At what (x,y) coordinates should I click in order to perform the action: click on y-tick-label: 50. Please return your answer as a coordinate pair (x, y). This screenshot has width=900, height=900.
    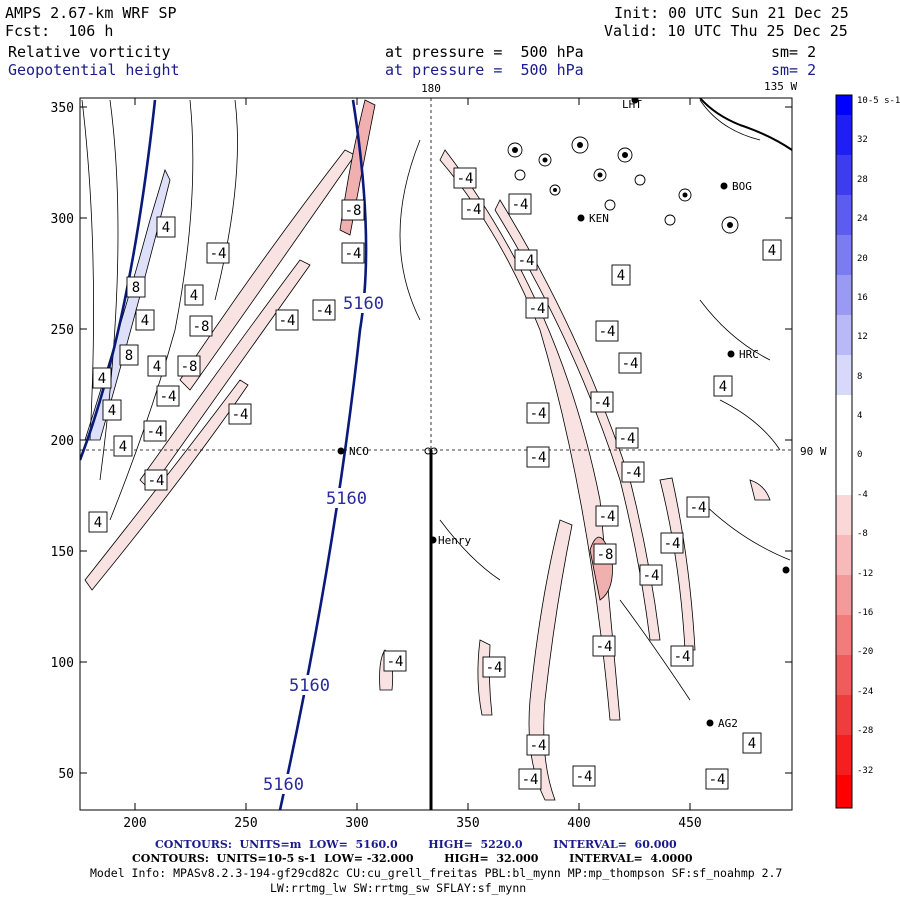
    Looking at the image, I should click on (66, 774).